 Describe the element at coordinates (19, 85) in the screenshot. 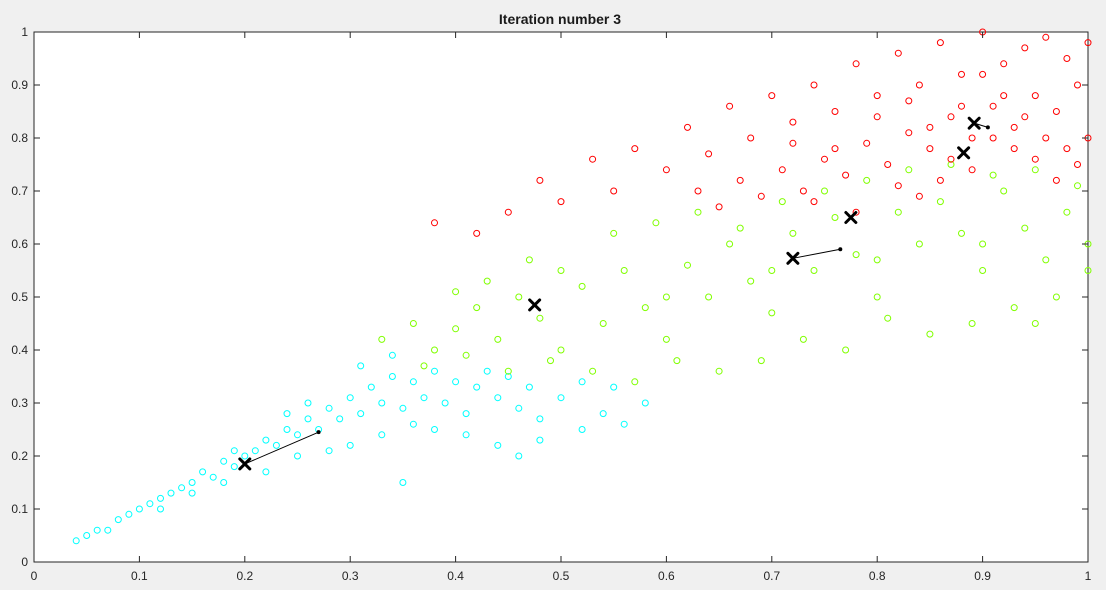

I see `y-tick-label: 0.9` at that location.